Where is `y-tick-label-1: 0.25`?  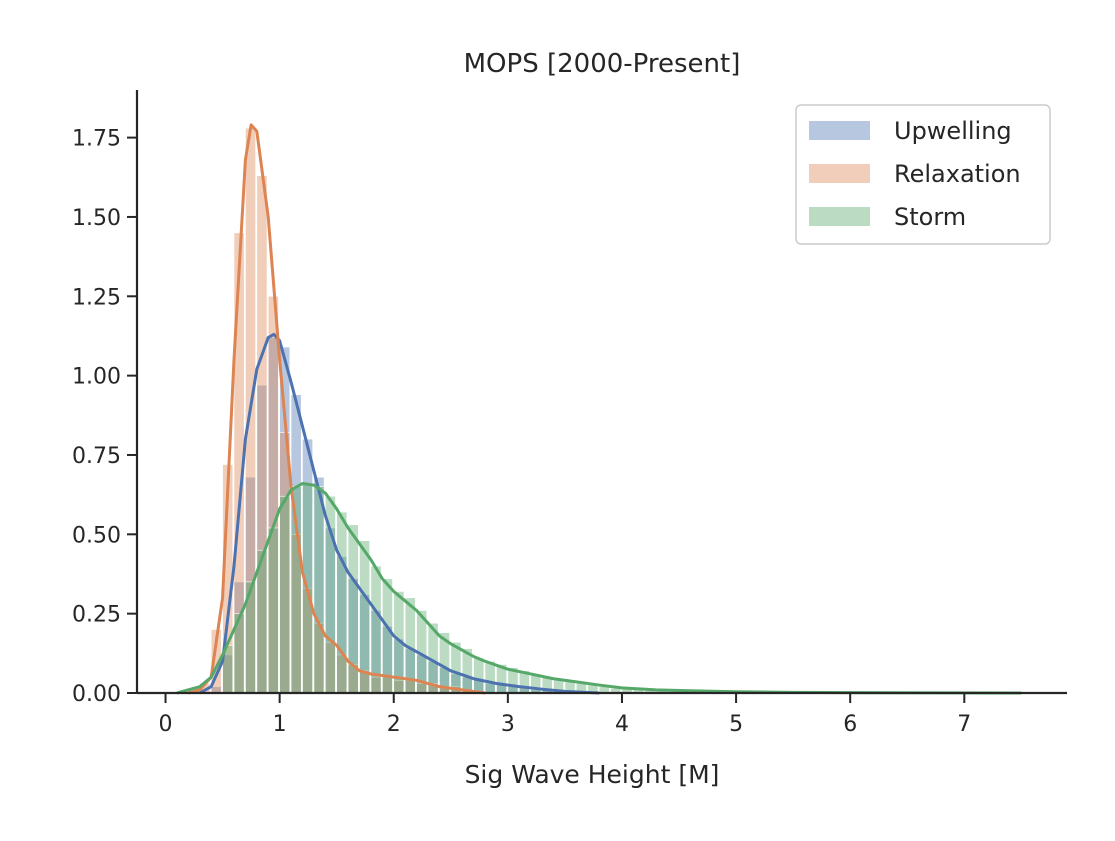 y-tick-label-1: 0.25 is located at coordinates (96, 615).